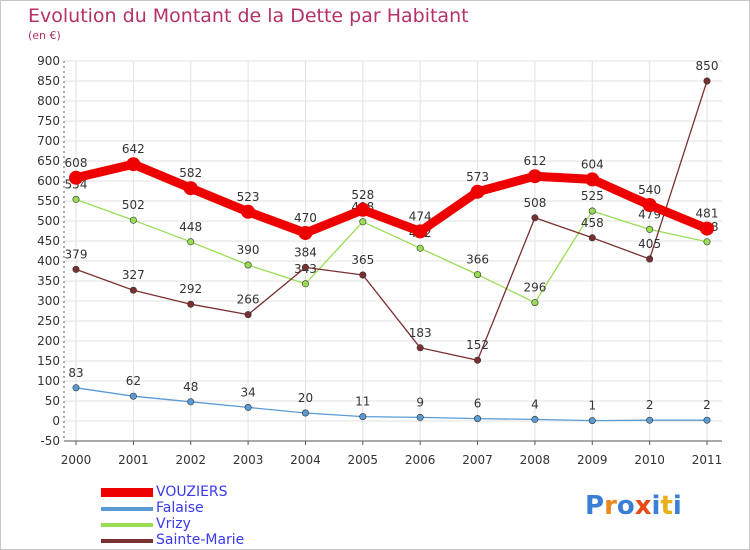 The image size is (750, 550). What do you see at coordinates (305, 460) in the screenshot?
I see `x-tick-label: 2004` at bounding box center [305, 460].